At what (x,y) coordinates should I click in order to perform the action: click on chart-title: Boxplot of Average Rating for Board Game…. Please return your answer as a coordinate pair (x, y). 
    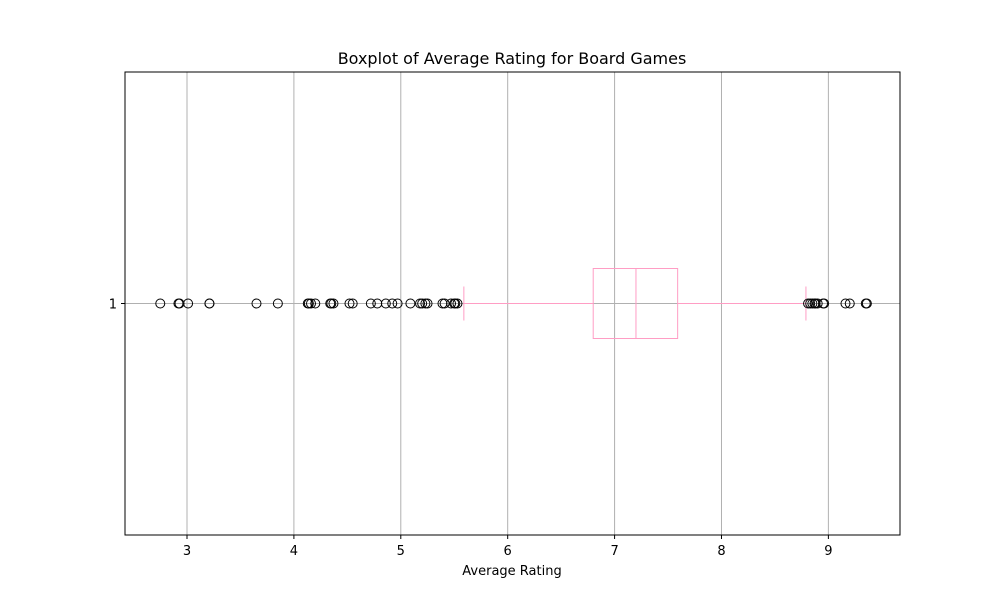
    Looking at the image, I should click on (512, 58).